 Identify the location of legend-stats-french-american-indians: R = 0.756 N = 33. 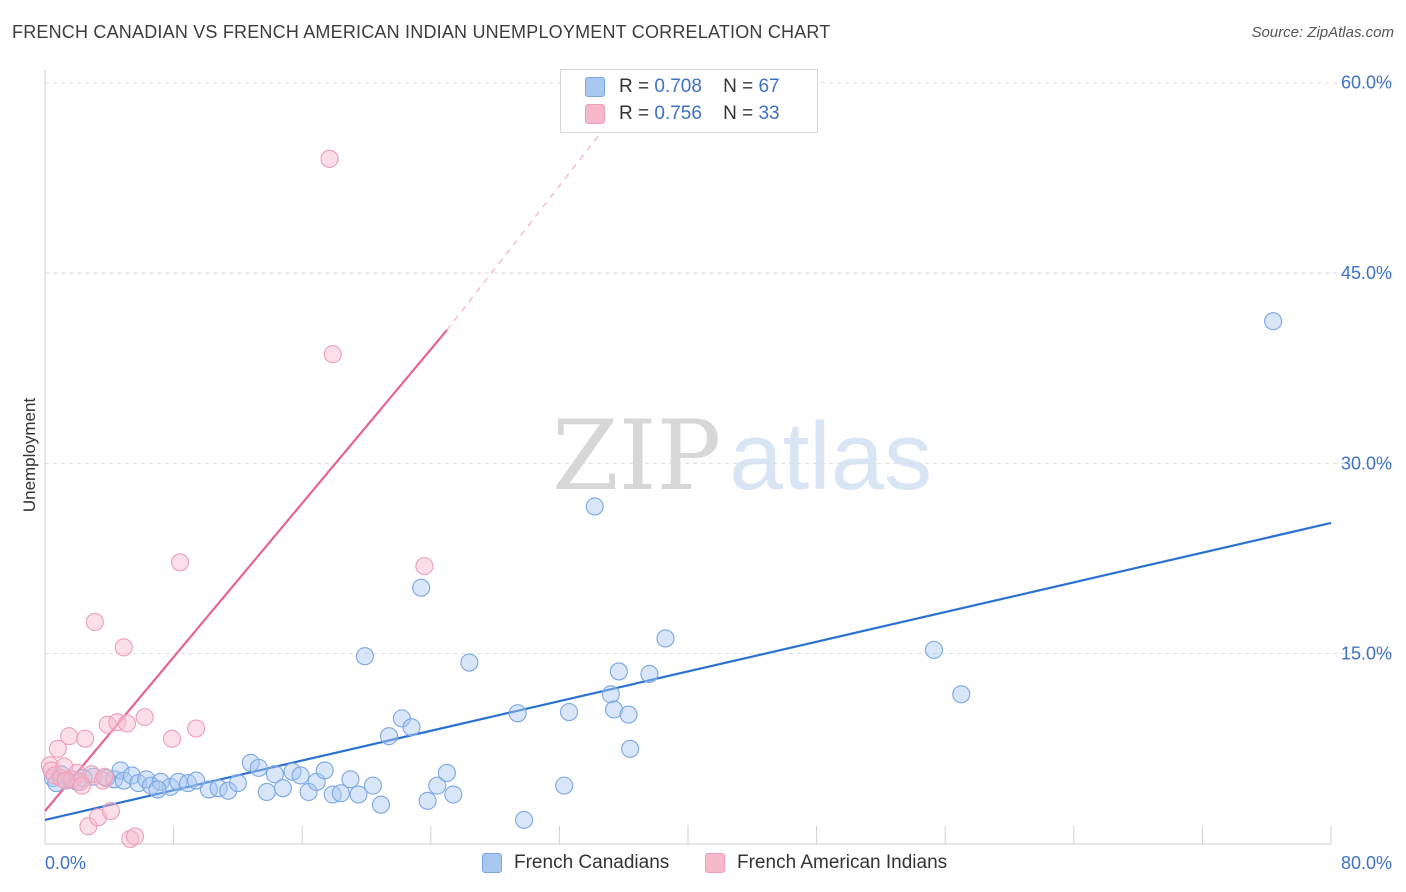
(699, 114).